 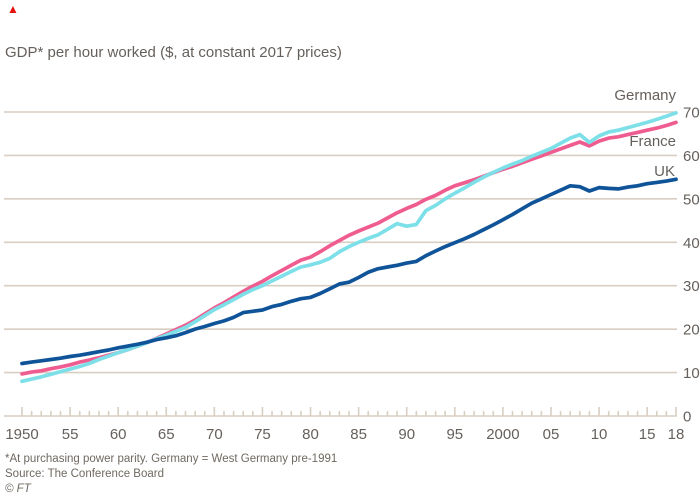 What do you see at coordinates (647, 434) in the screenshot?
I see `x-tick-label-2015: 15` at bounding box center [647, 434].